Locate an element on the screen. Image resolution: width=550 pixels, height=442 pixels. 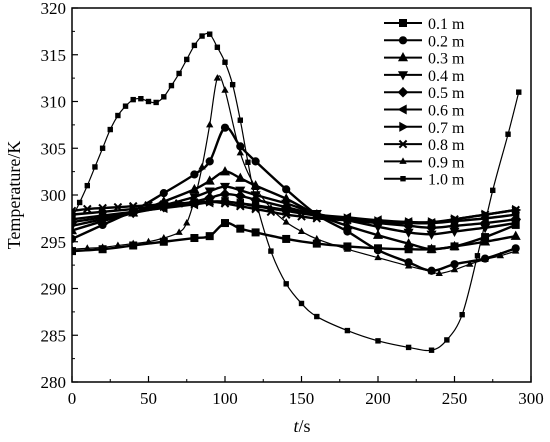
y-tick-label: 285 is located at coordinates (54, 335).